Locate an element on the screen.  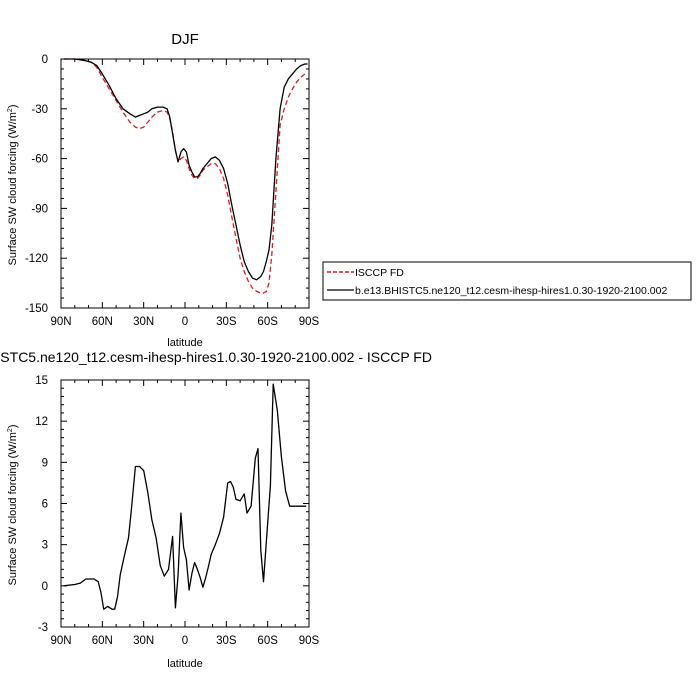
bottom-chart-ytick-label: 6 is located at coordinates (45, 505).